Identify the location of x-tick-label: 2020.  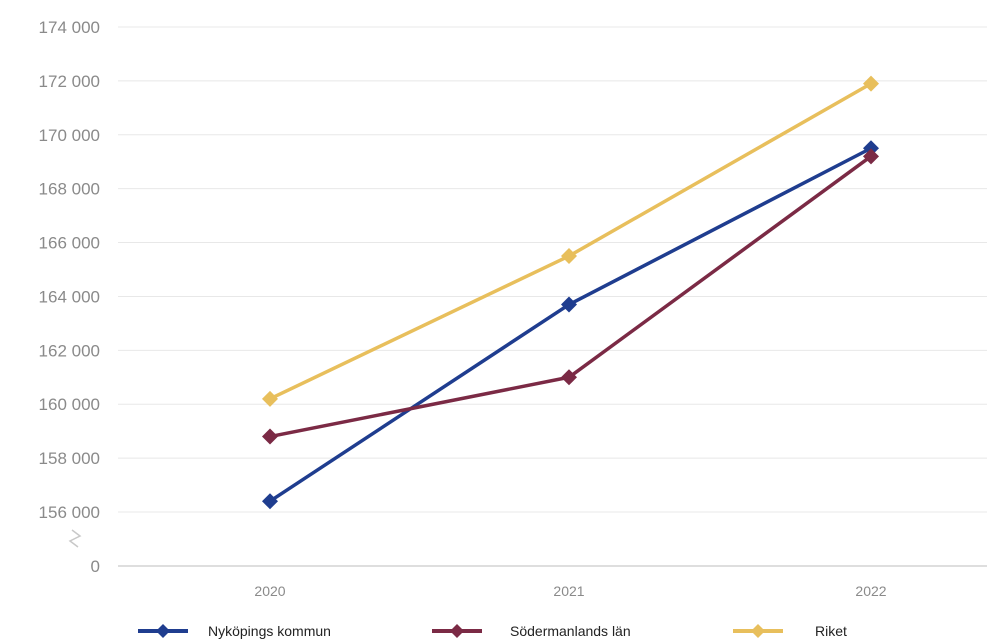
(269, 591).